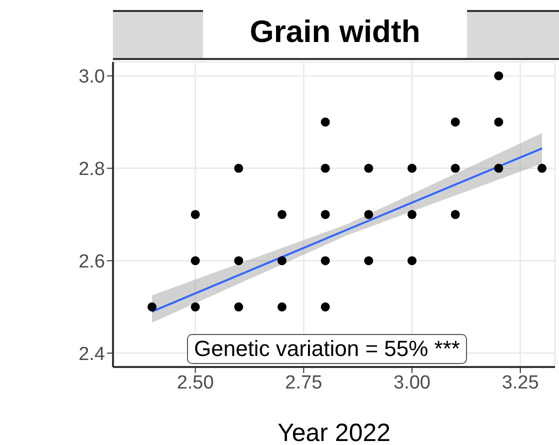 The image size is (559, 445). What do you see at coordinates (327, 349) in the screenshot?
I see `annotation: Genetic variation = 55% ***` at bounding box center [327, 349].